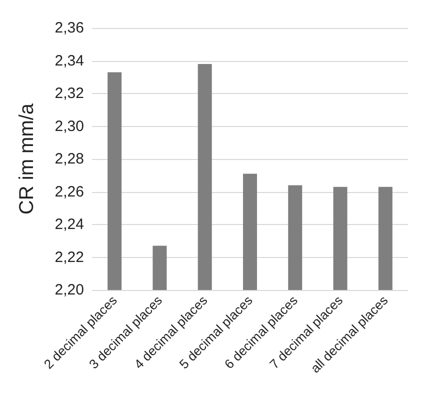  I want to click on y-axis-title: CR im mm/a, so click(27, 158).